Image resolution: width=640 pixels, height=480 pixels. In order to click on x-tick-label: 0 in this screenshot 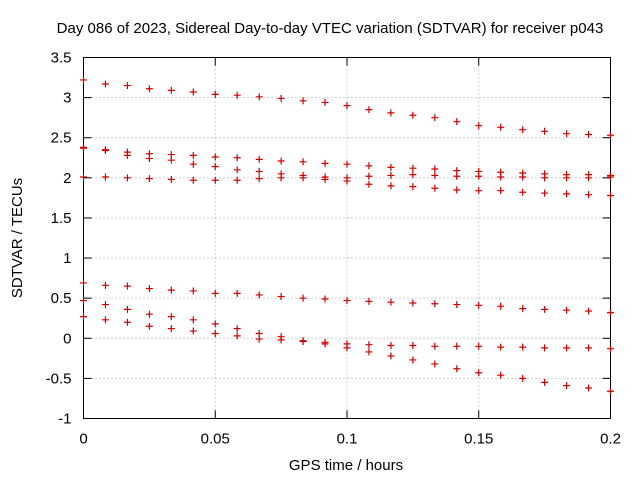, I will do `click(83, 439)`.